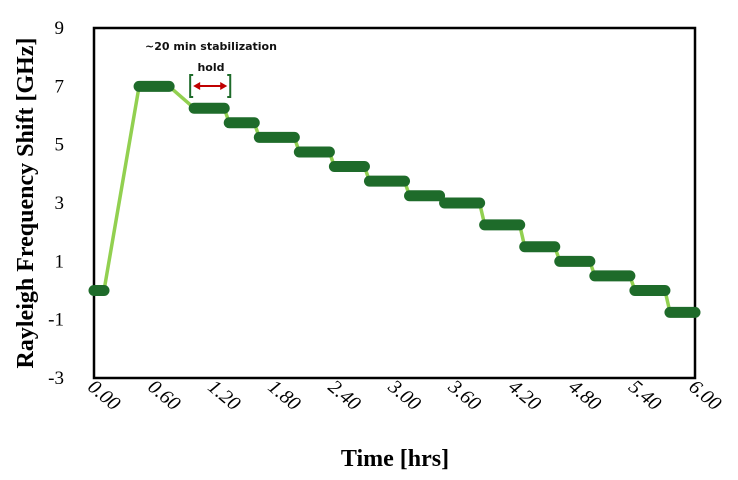 The image size is (738, 480). I want to click on y-tick-label: 9, so click(60, 28).